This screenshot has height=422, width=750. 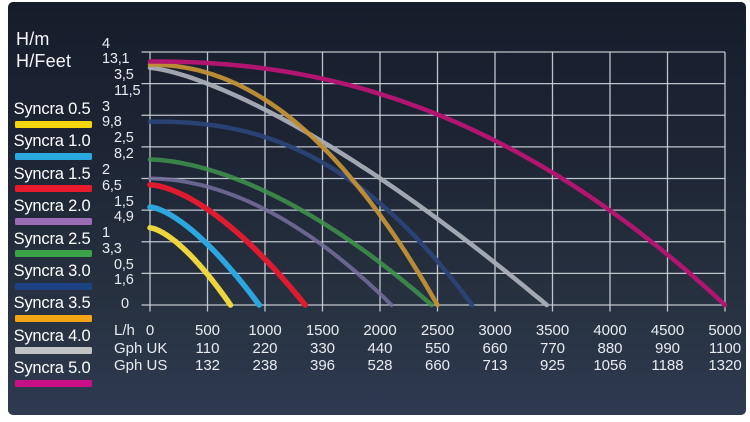 I want to click on legend-label-syncra-3-0: Syncra 3.0, so click(x=52, y=271).